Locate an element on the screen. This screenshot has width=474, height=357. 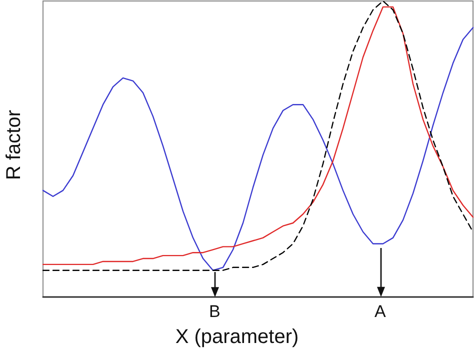
text: A is located at coordinates (380, 311).